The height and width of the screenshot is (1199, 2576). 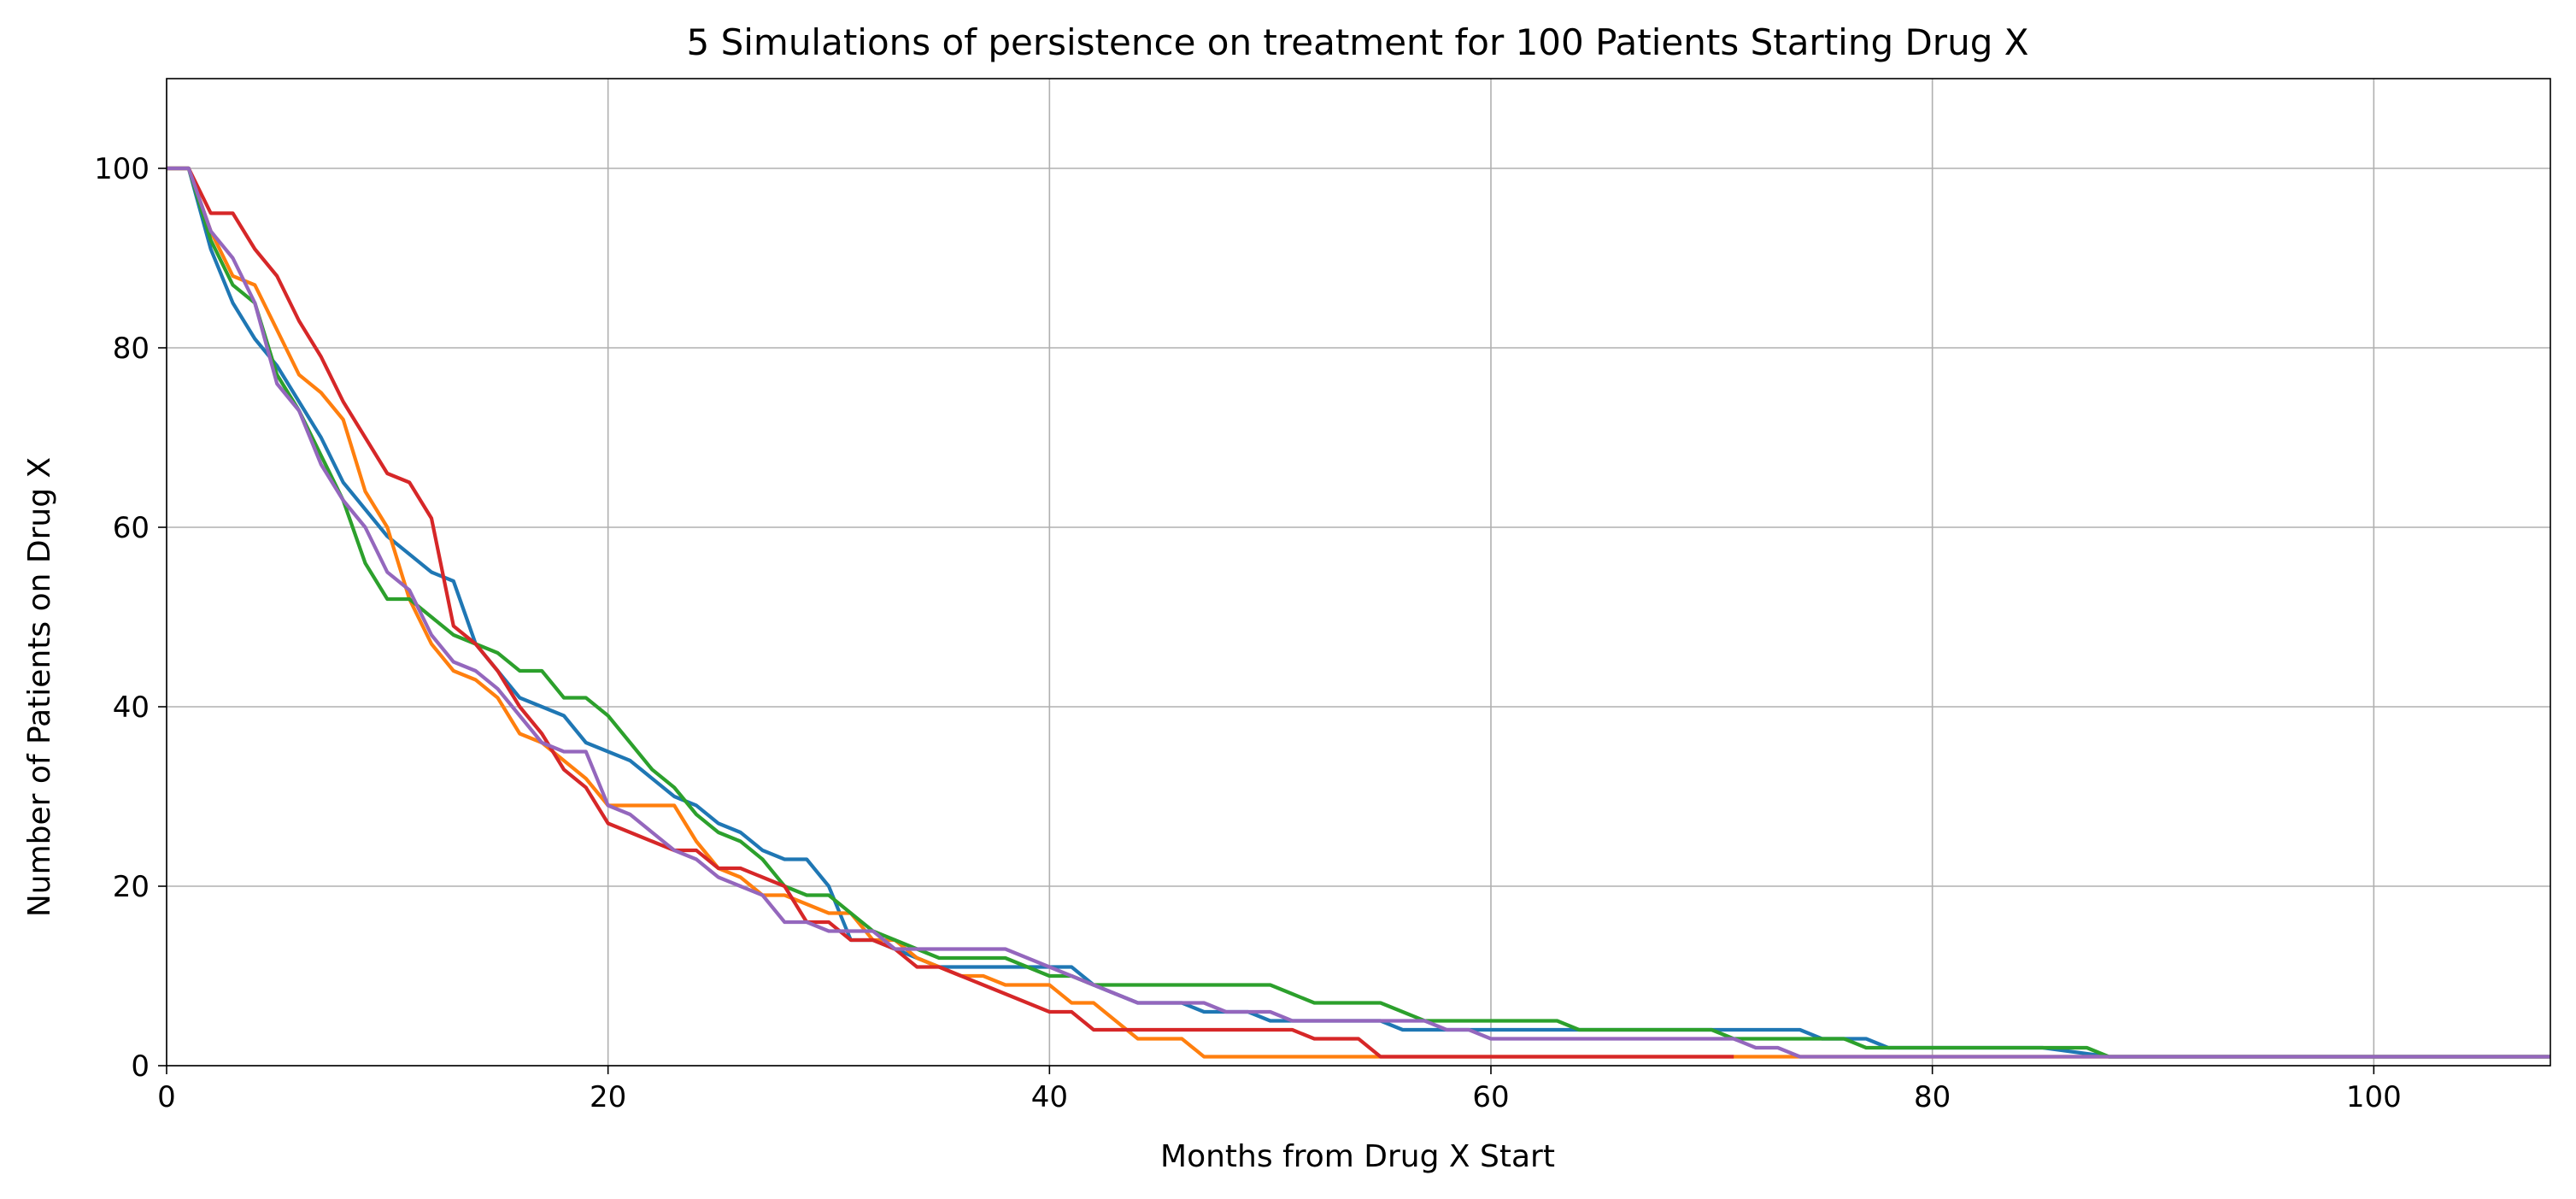 What do you see at coordinates (140, 1066) in the screenshot?
I see `y-tick-label: 0` at bounding box center [140, 1066].